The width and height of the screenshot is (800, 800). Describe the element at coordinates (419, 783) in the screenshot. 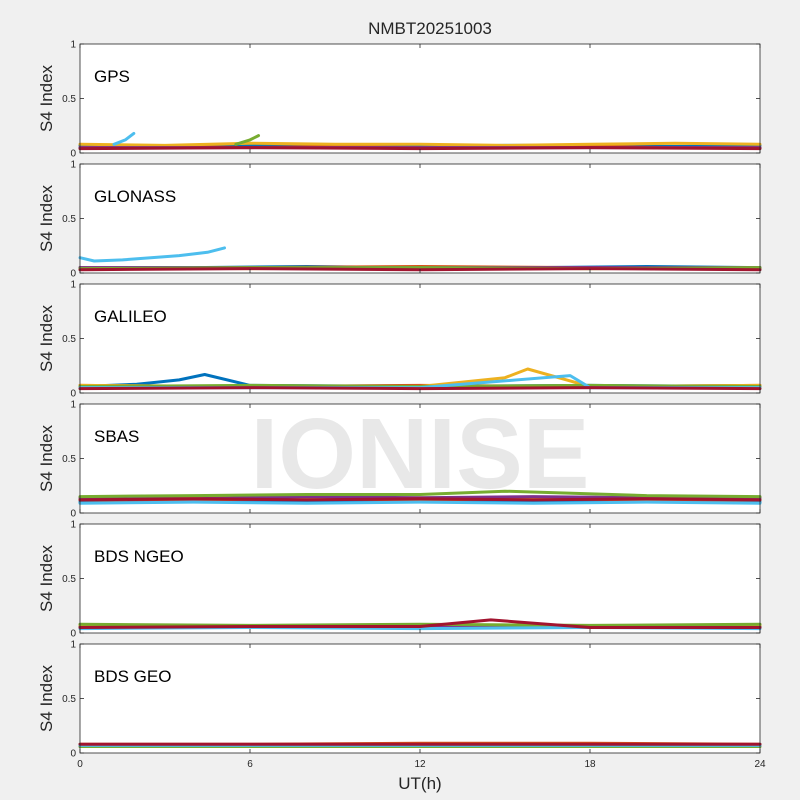

I see `x-axis-label: UT(h)` at that location.